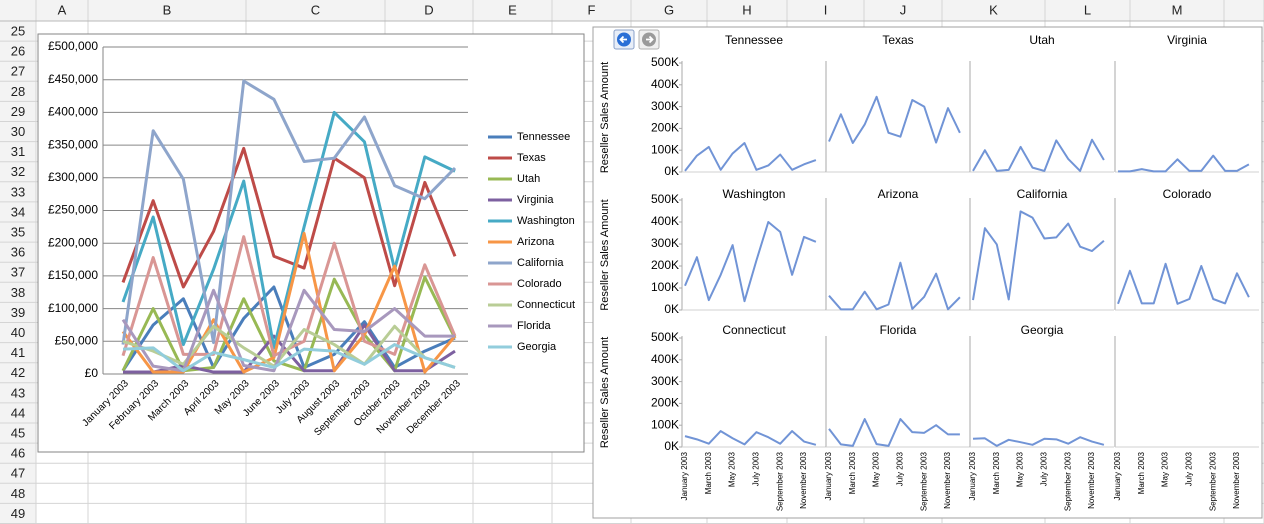  Describe the element at coordinates (898, 330) in the screenshot. I see `panel-title: Florida` at that location.